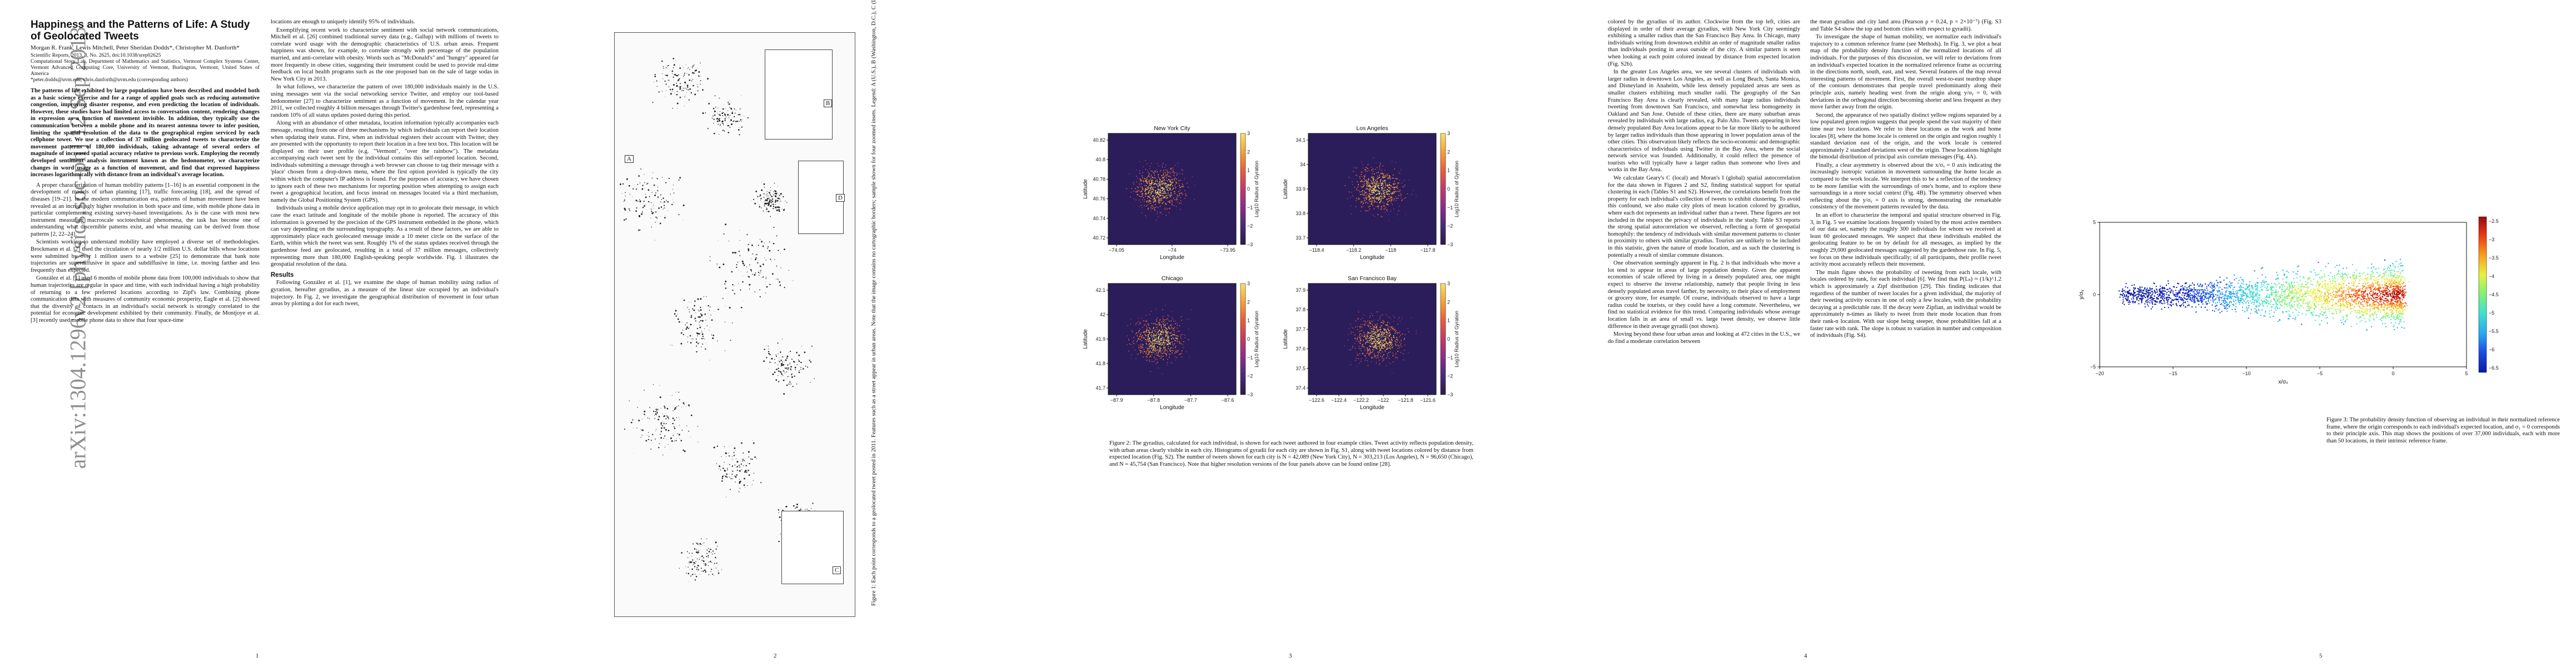  Describe the element at coordinates (1250, 376) in the screenshot. I see `colorbar-tick-label: −2` at that location.